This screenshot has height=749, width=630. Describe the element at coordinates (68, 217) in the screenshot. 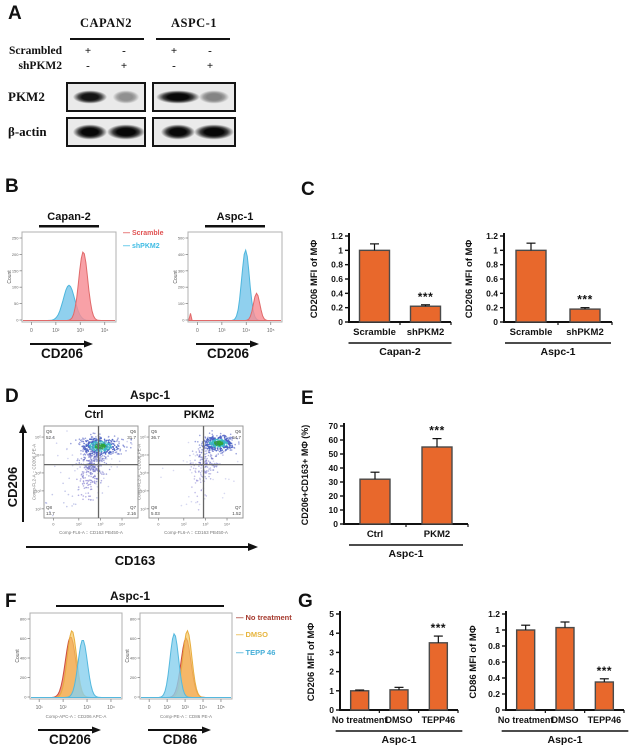

I see `histogram-title: Capan-2` at that location.